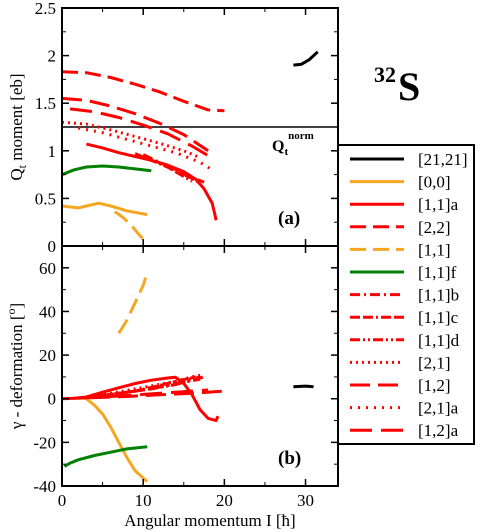 Image resolution: width=480 pixels, height=532 pixels. What do you see at coordinates (209, 520) in the screenshot?
I see `x-axis-label: Angular momentum I [ħ]` at bounding box center [209, 520].